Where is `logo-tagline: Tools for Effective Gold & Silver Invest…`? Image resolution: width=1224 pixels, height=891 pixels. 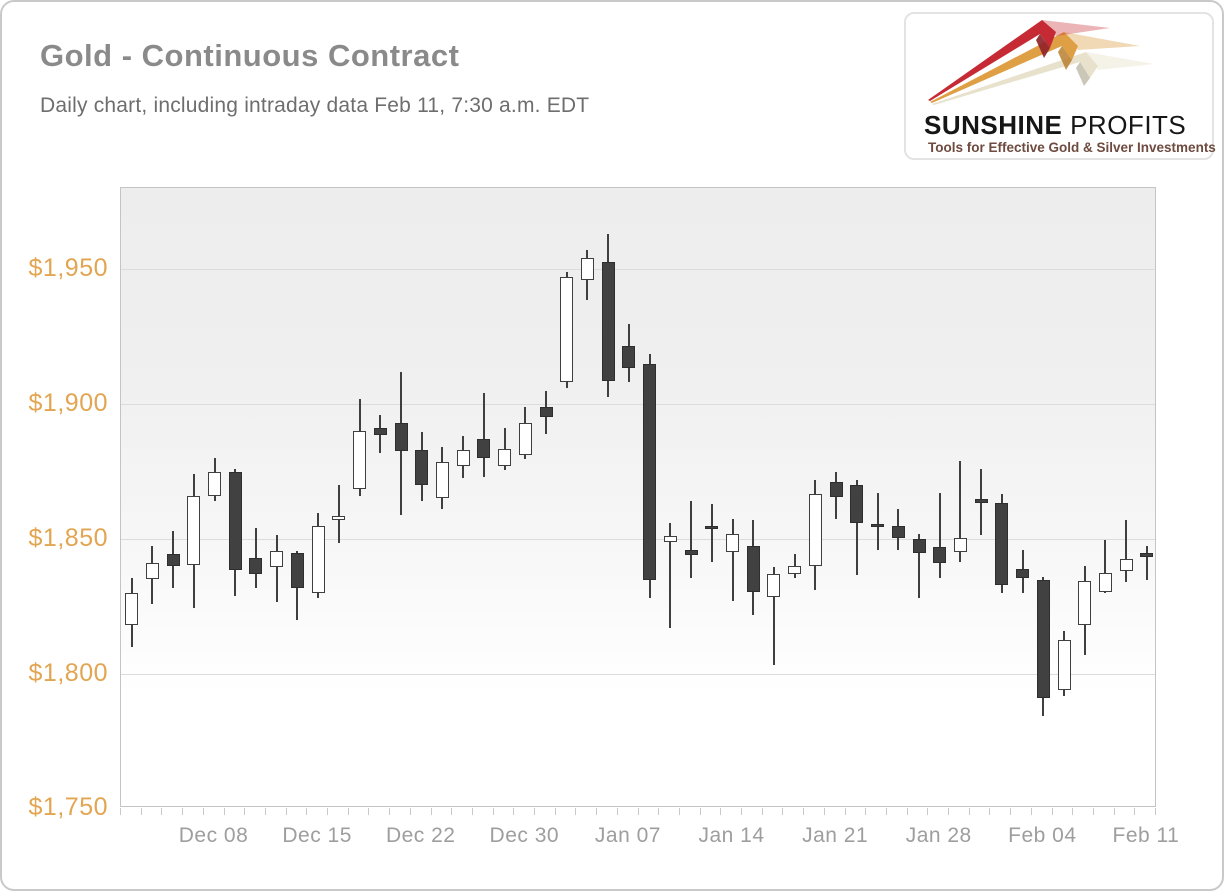 logo-tagline: Tools for Effective Gold & Silver Invest… is located at coordinates (1072, 147).